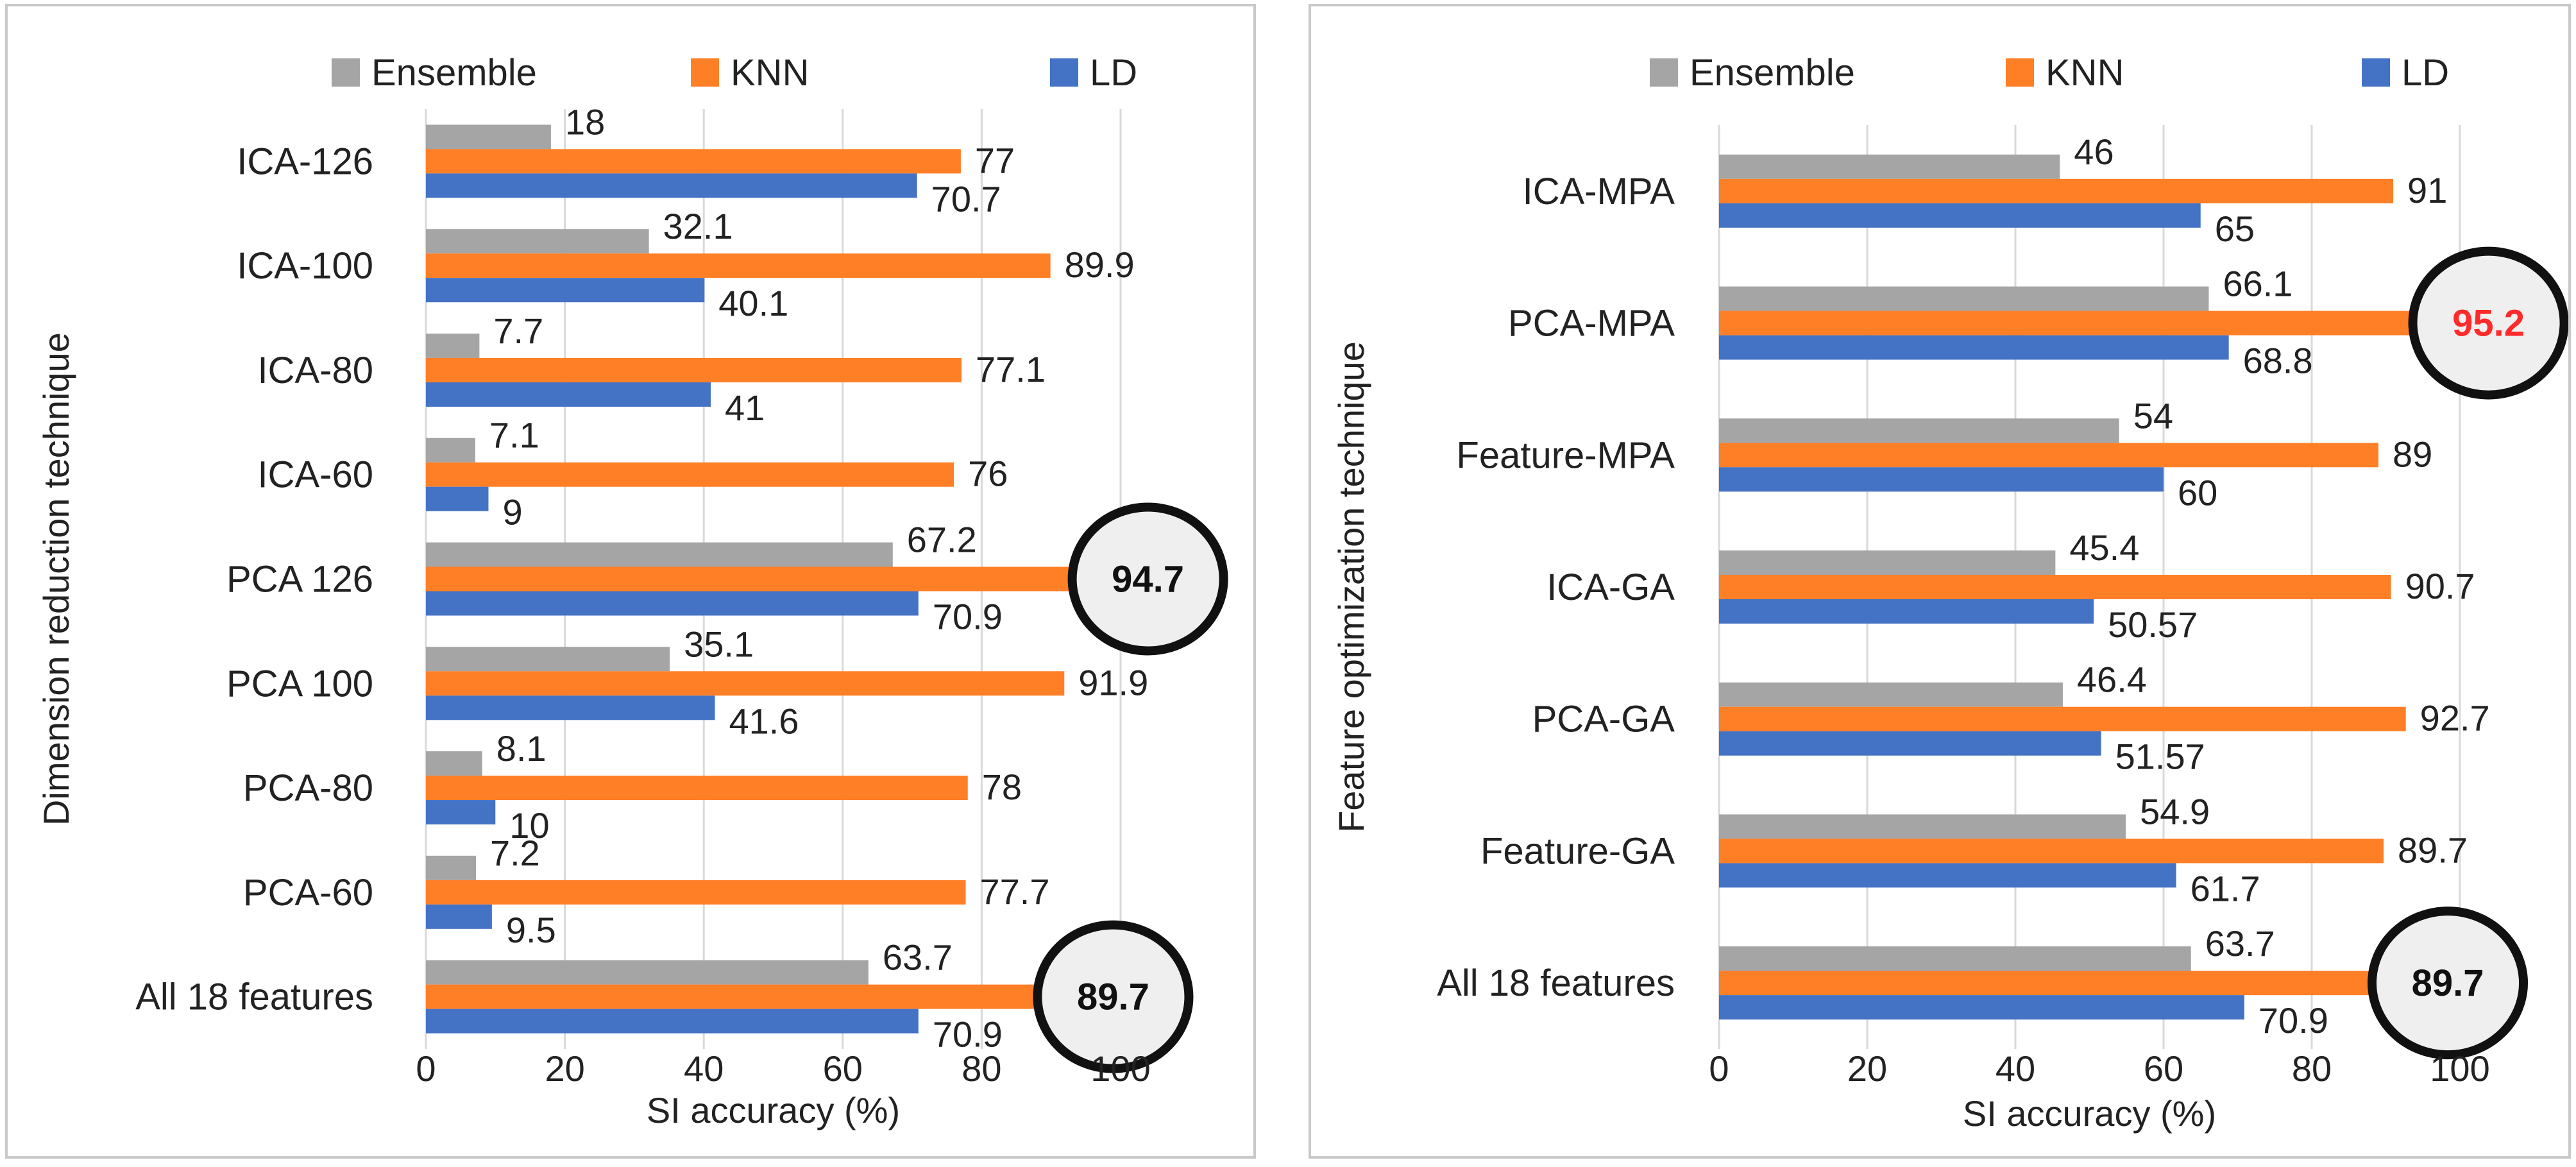 Image resolution: width=2576 pixels, height=1167 pixels. Describe the element at coordinates (2048, 455) in the screenshot. I see `bar-knn-feature-mpa` at that location.